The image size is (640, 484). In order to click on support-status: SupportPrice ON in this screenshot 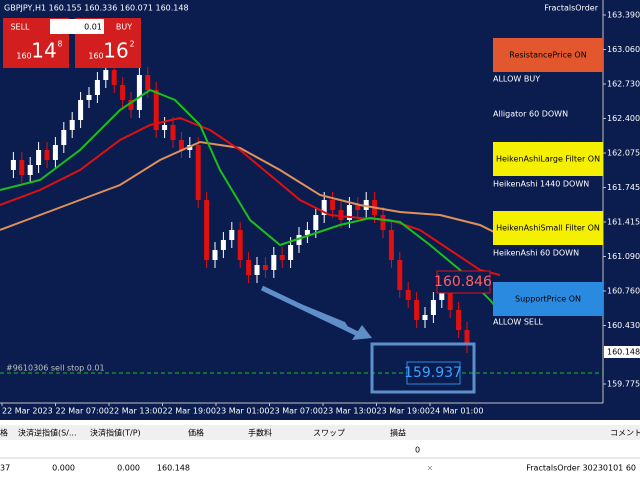, I will do `click(548, 299)`.